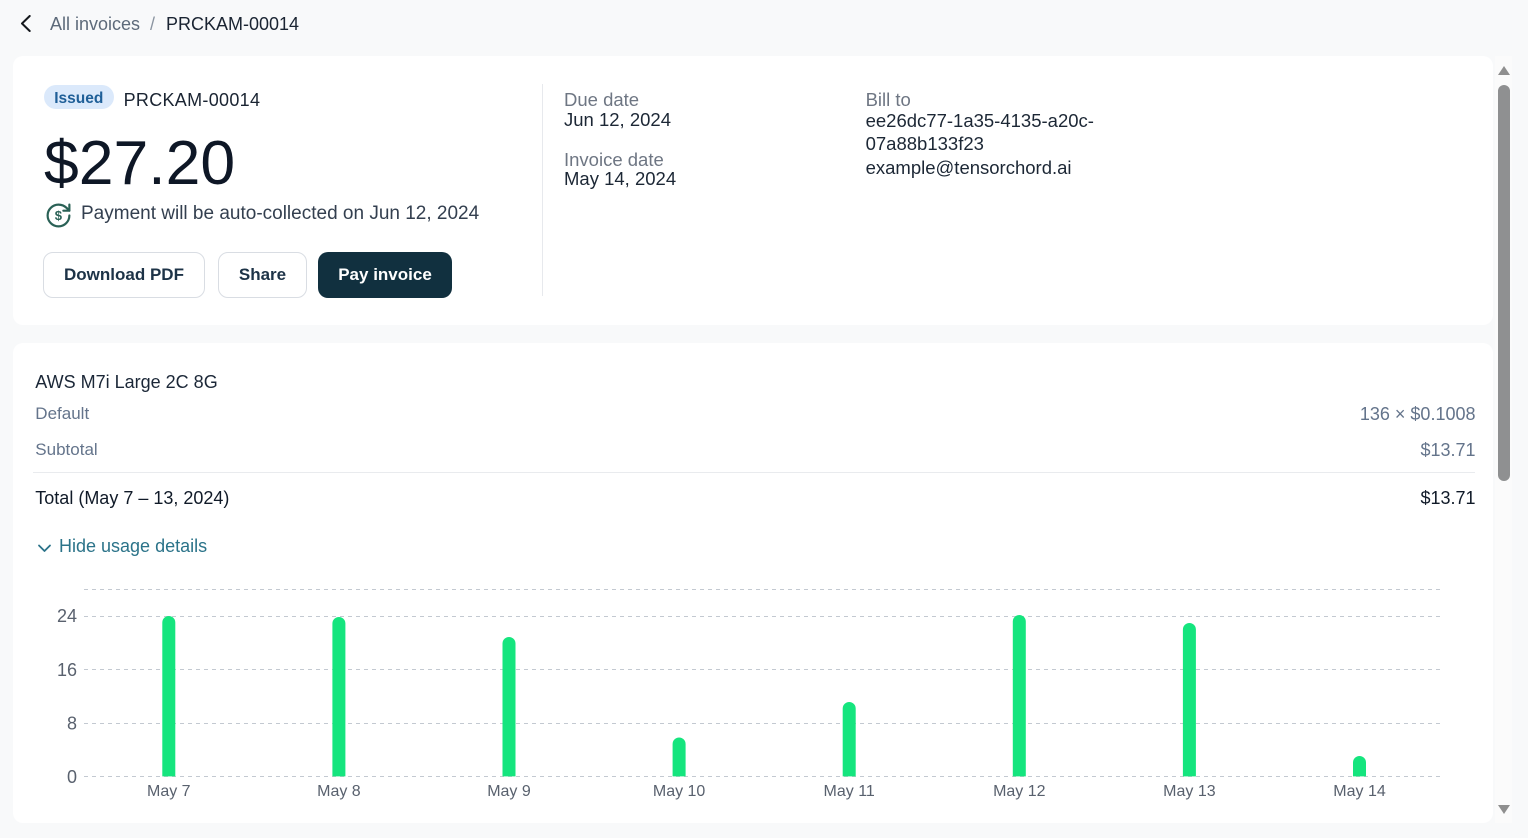 The height and width of the screenshot is (838, 1528). I want to click on svg-text: May 8, so click(339, 791).